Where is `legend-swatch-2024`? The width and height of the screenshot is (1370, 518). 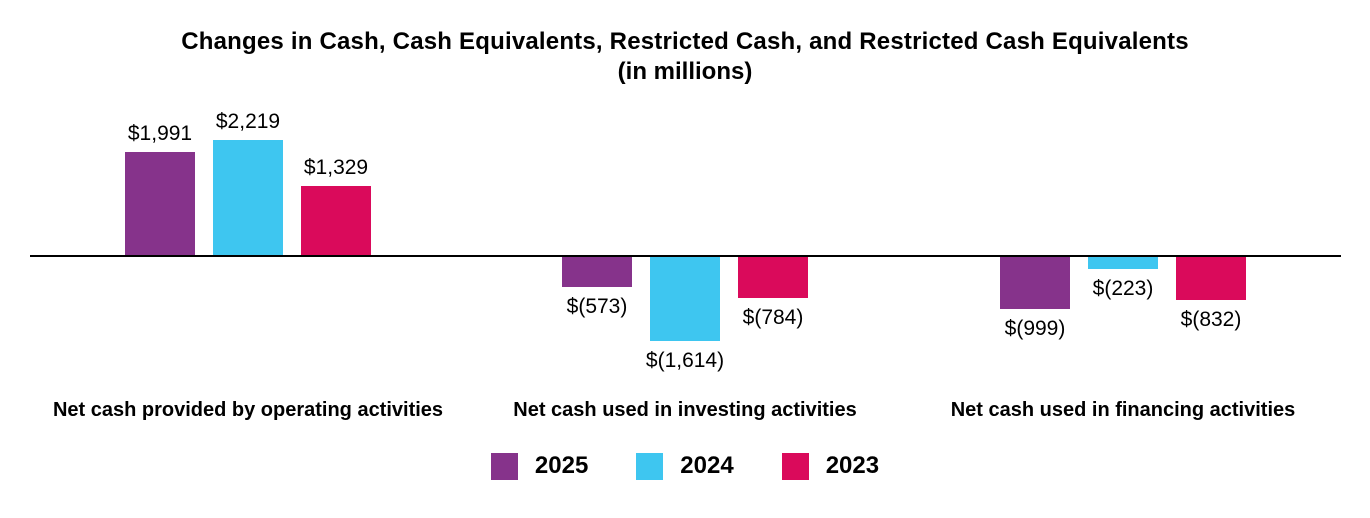
legend-swatch-2024 is located at coordinates (650, 466).